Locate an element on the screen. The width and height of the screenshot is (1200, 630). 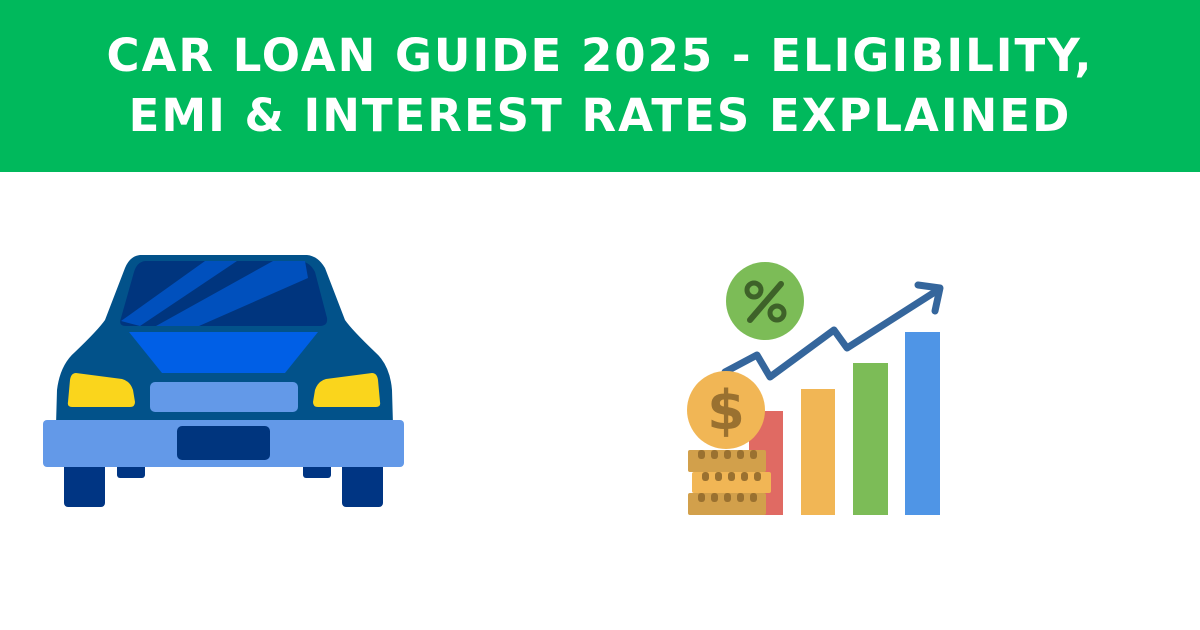
title-line-1: CAR LOAN GUIDE 2025 - ELIGIBILITY, is located at coordinates (600, 55).